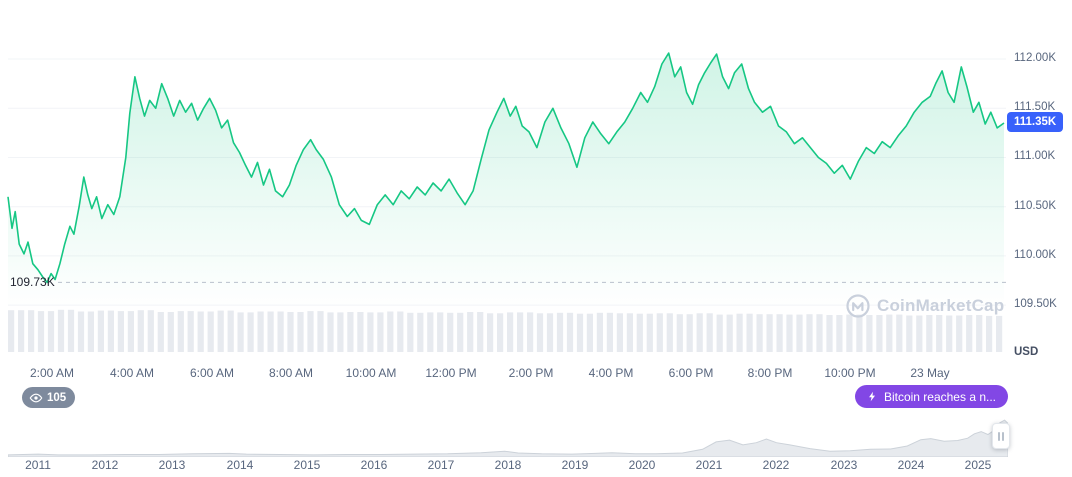 This screenshot has height=477, width=1072. Describe the element at coordinates (508, 465) in the screenshot. I see `year-label: 2018` at that location.